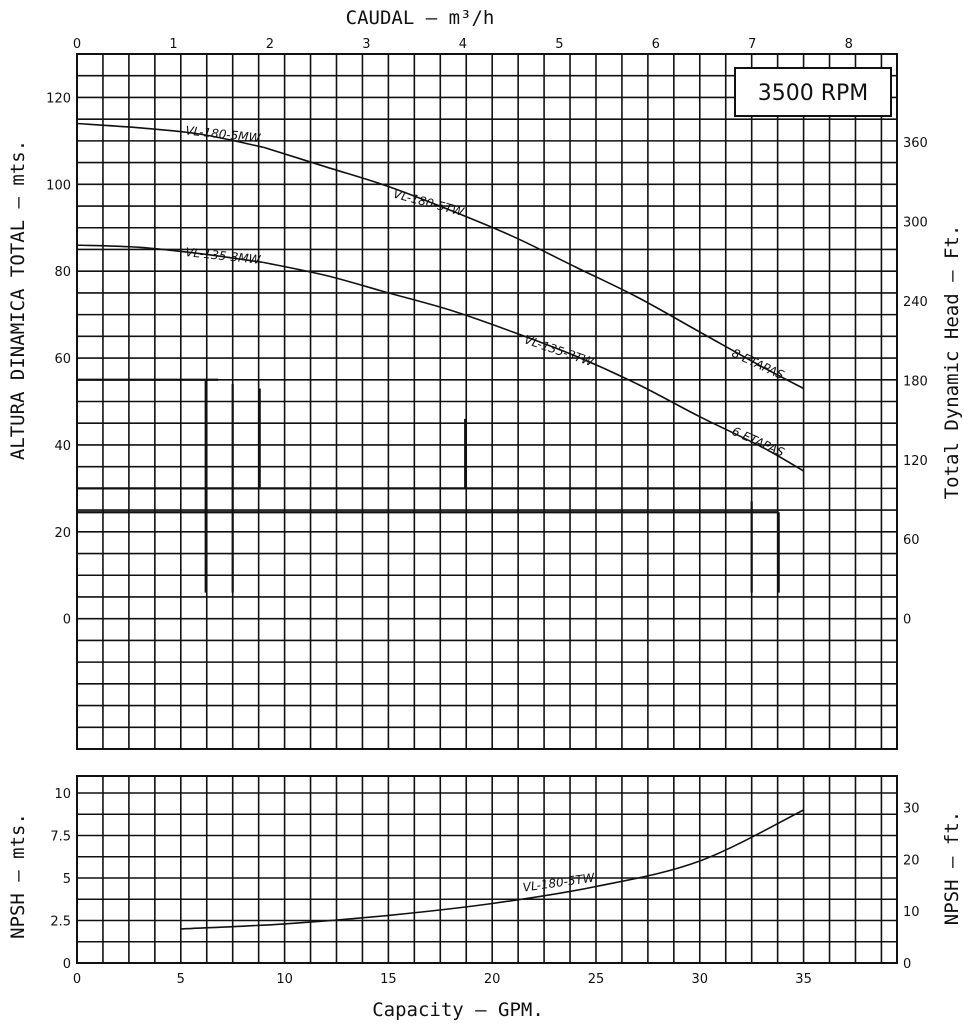 This screenshot has height=1024, width=975. I want to click on curve-vl-135-3mw, so click(170, 254).